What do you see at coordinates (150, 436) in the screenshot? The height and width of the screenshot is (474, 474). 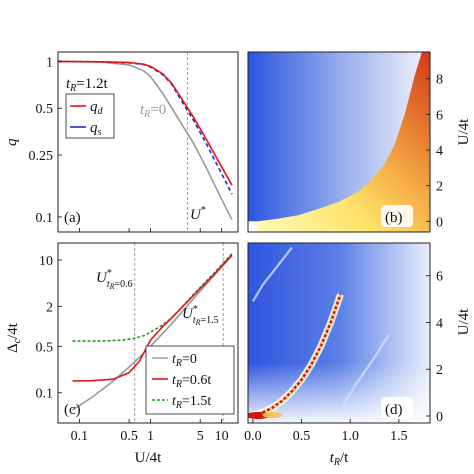 I see `c-xtick-label-2: 1` at bounding box center [150, 436].